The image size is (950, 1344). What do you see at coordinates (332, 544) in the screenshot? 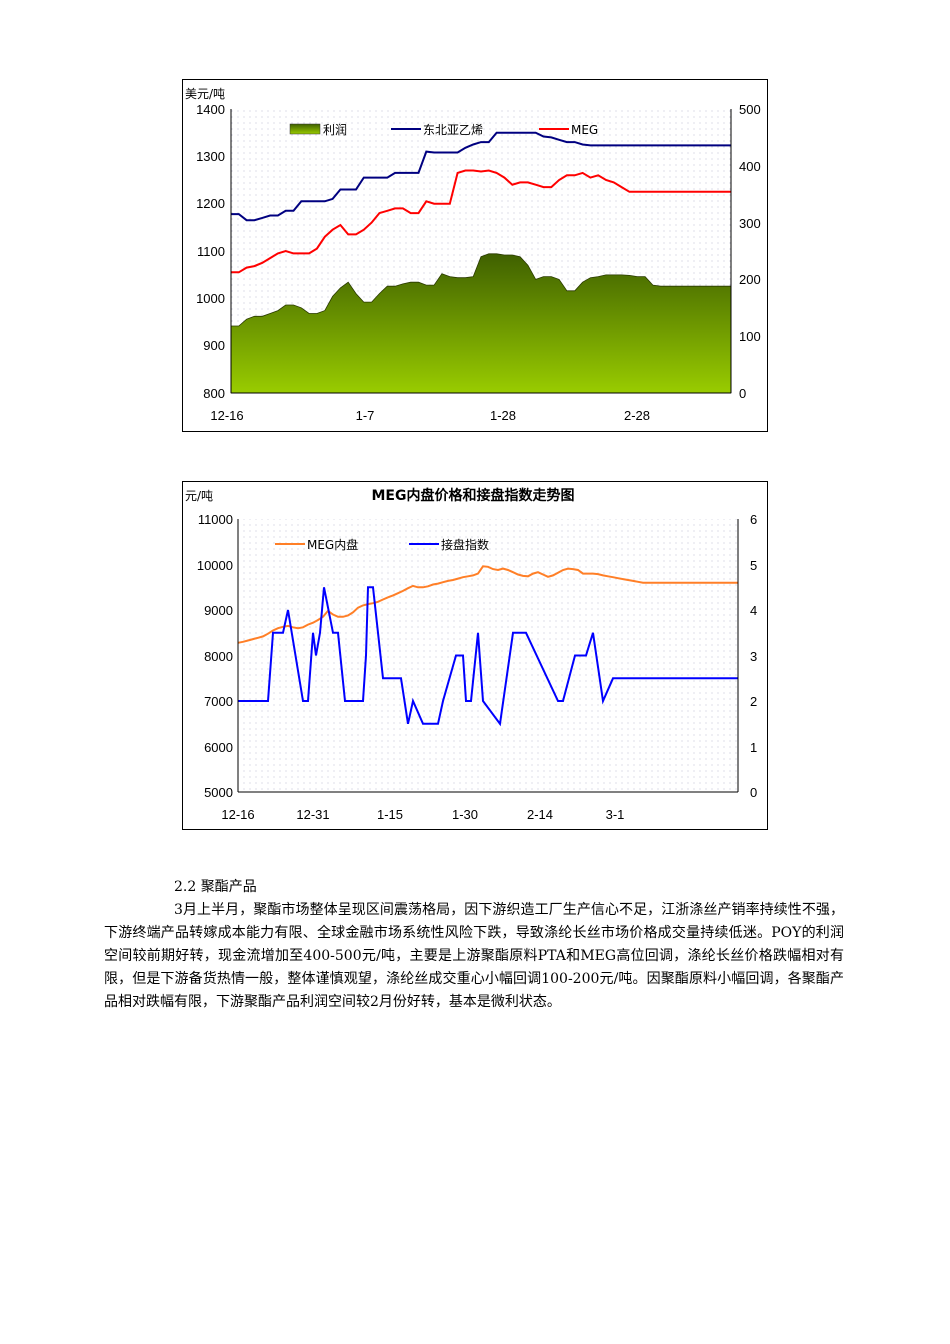
I see `legend-meg-domestic-label: MEG内盘` at bounding box center [332, 544].